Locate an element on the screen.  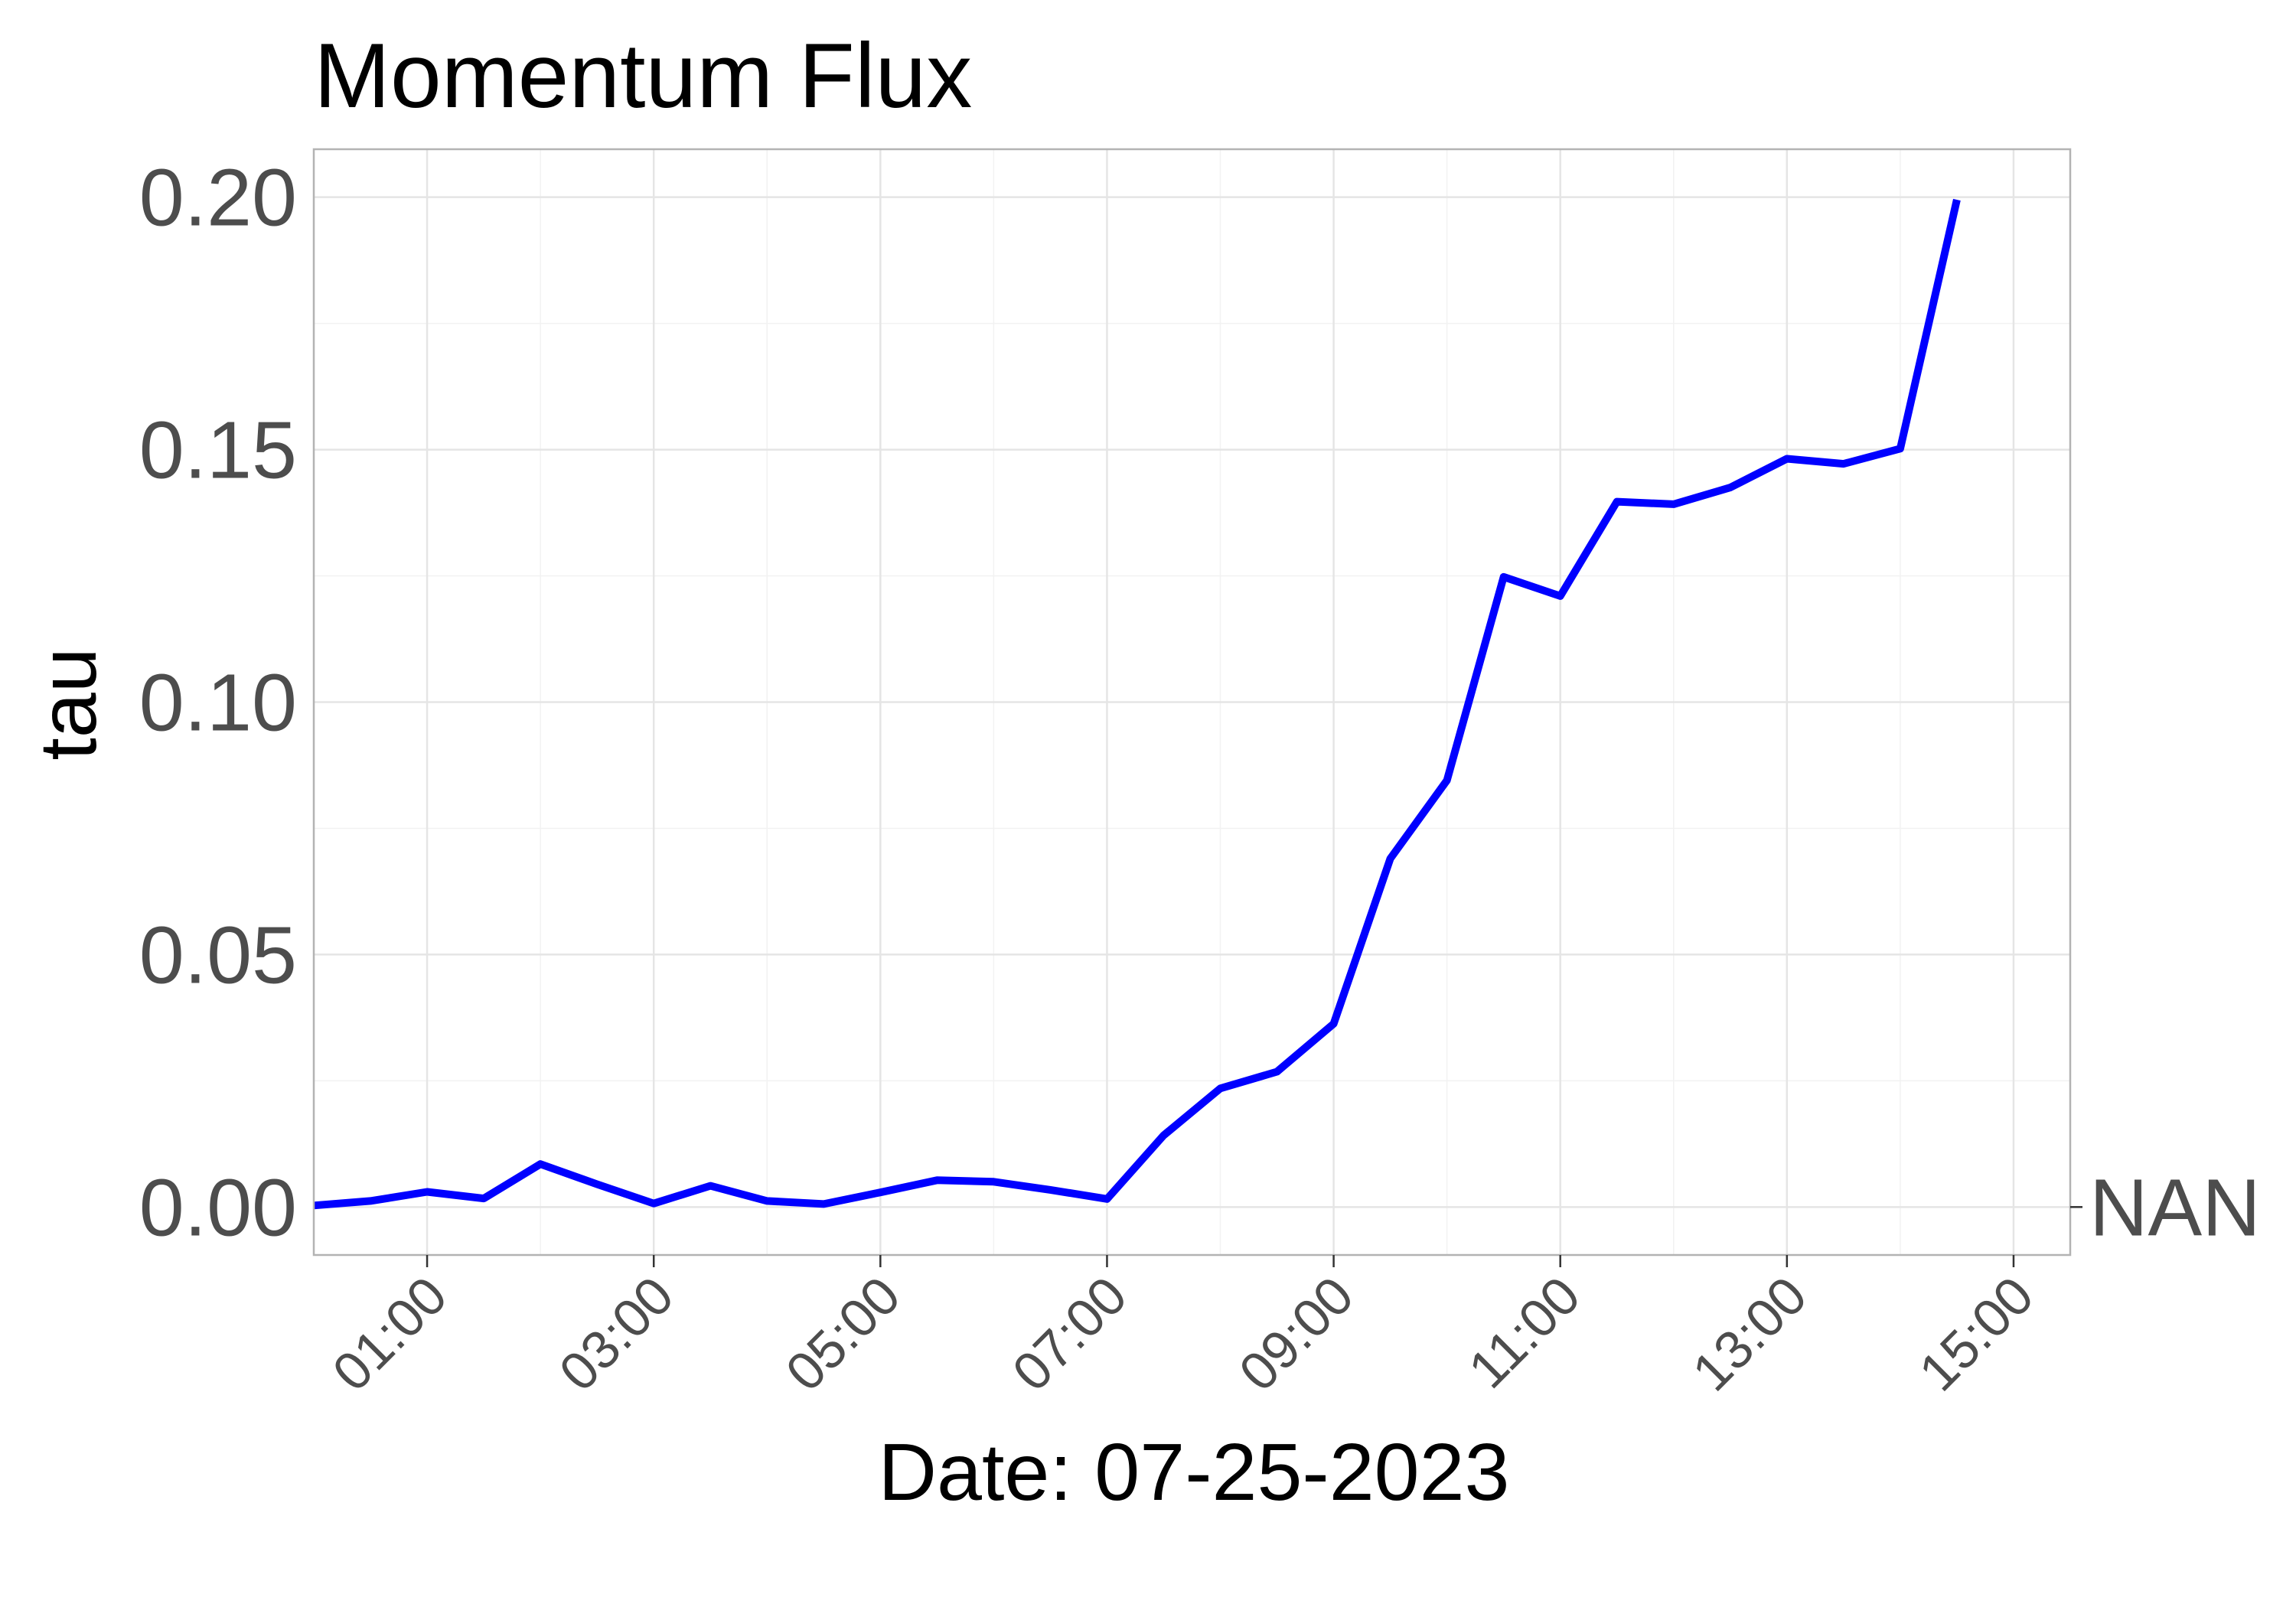
y-tick-label: 0.20 is located at coordinates (218, 198).